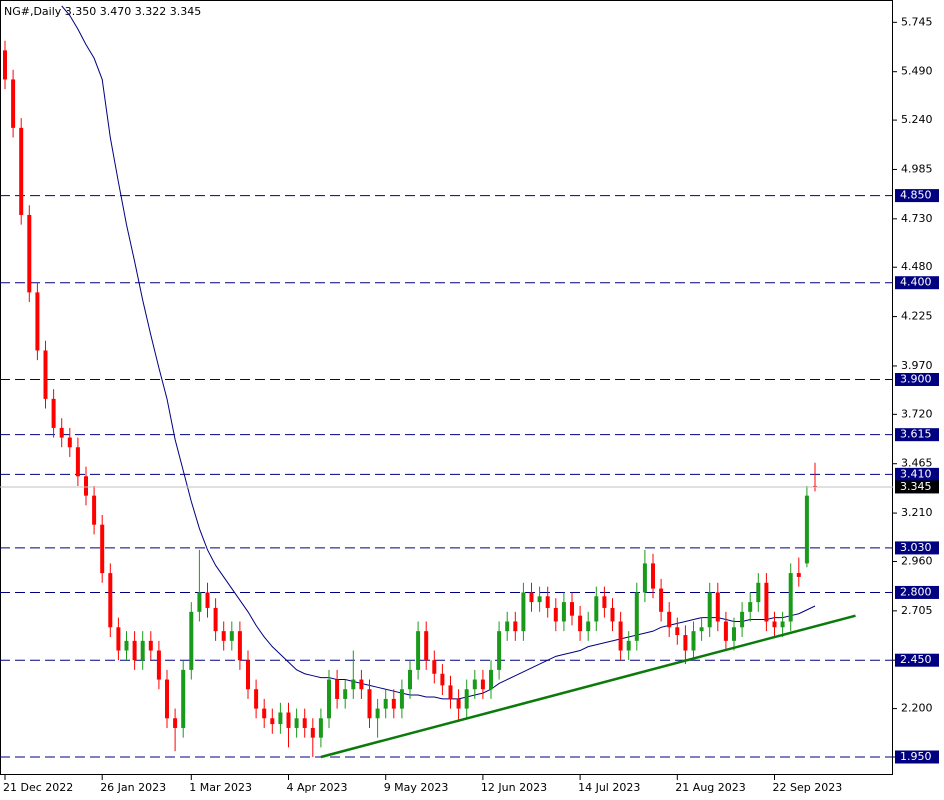 This screenshot has height=800, width=944. What do you see at coordinates (588, 686) in the screenshot?
I see `trendline` at bounding box center [588, 686].